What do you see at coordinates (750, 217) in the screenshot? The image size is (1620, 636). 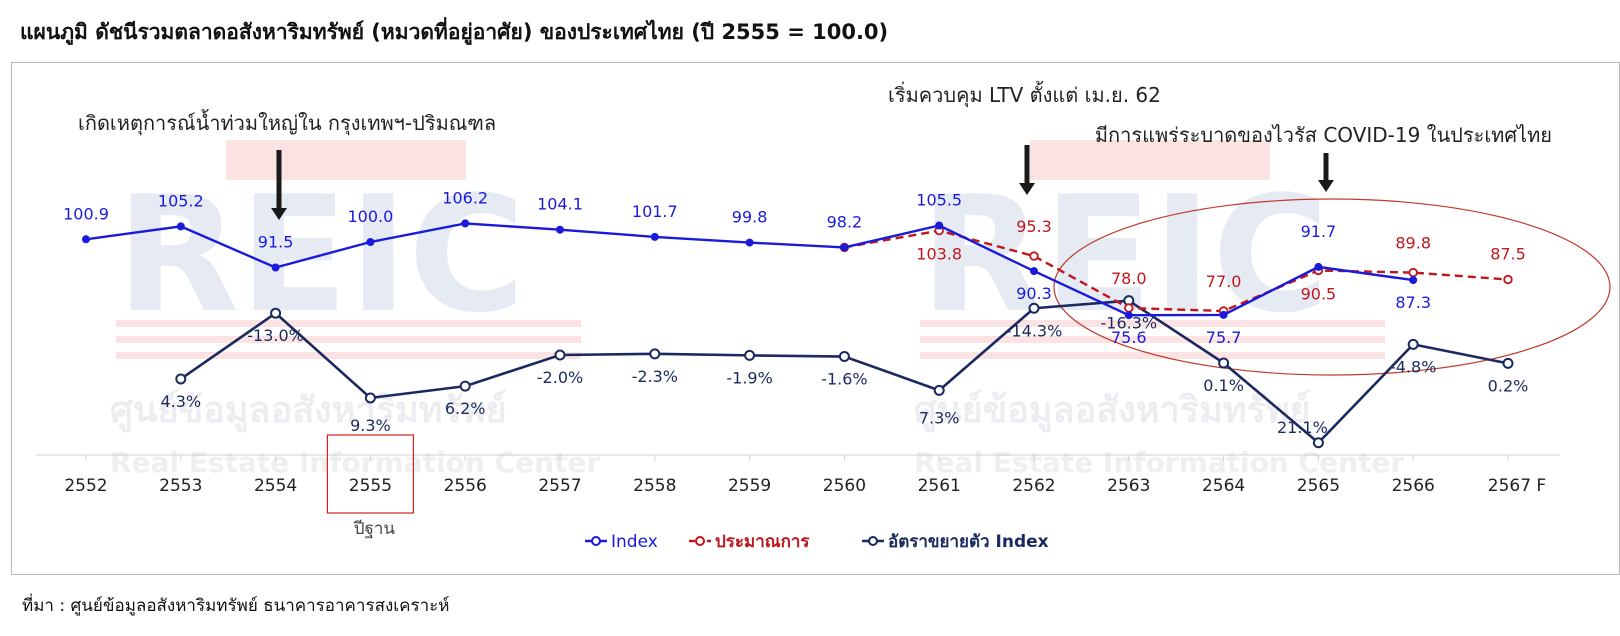 I see `index-data-label: 99.8` at bounding box center [750, 217].